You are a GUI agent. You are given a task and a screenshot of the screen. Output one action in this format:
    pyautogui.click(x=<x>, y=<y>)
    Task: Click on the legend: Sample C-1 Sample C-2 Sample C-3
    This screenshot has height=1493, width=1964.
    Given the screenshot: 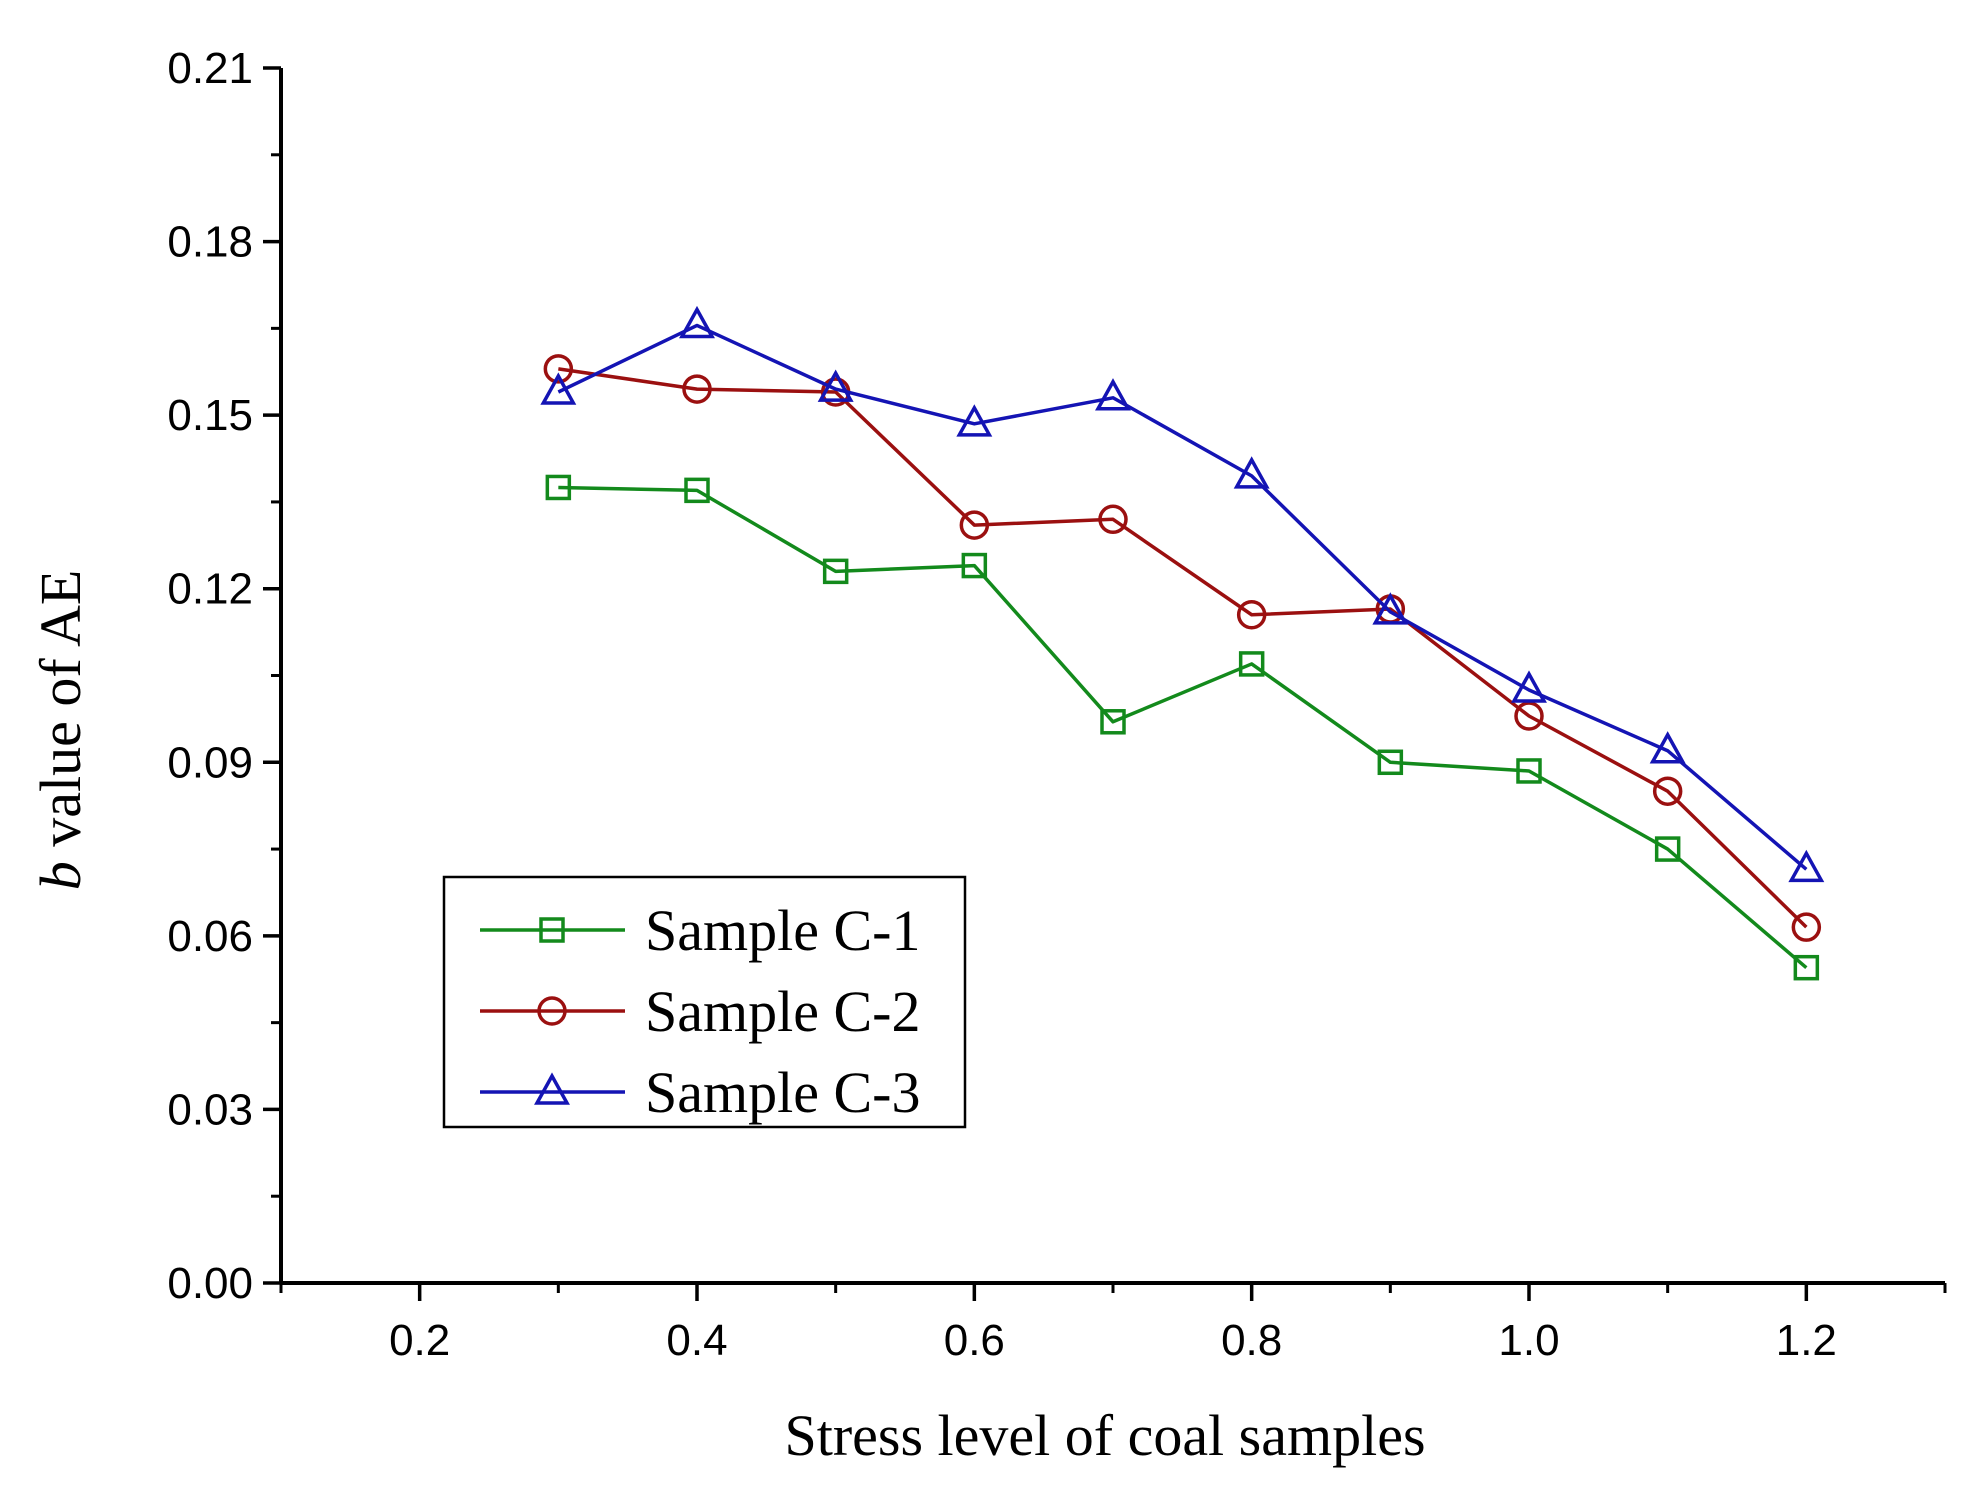 What is the action you would take?
    pyautogui.click(x=704, y=1002)
    